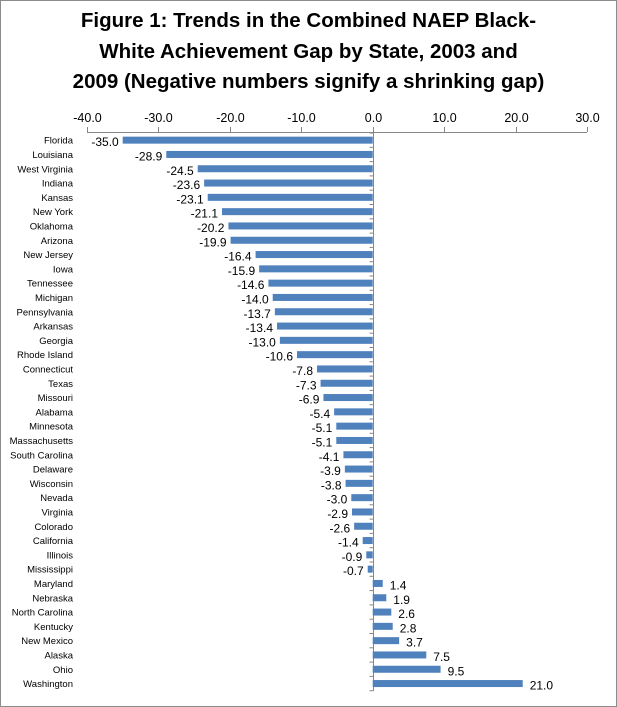 The height and width of the screenshot is (707, 617). What do you see at coordinates (56, 341) in the screenshot?
I see `category-label: Georgia` at bounding box center [56, 341].